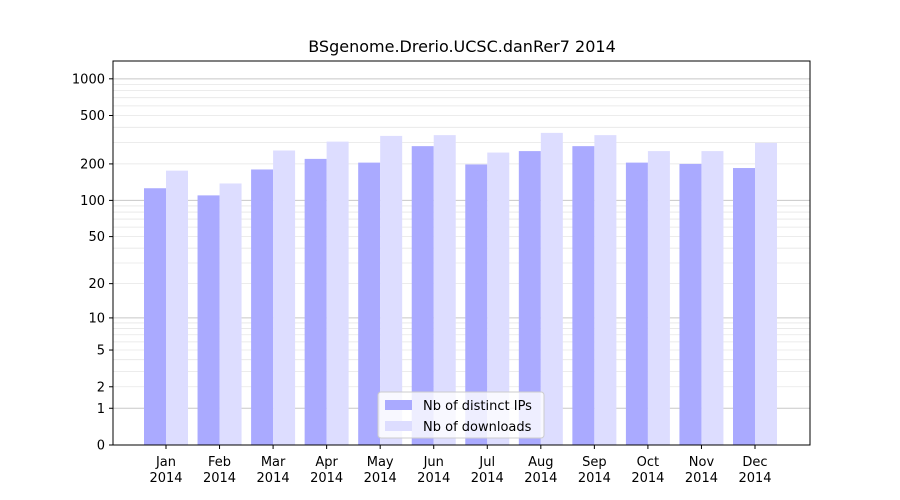 The height and width of the screenshot is (500, 900). I want to click on y-tick-label: 100, so click(92, 201).